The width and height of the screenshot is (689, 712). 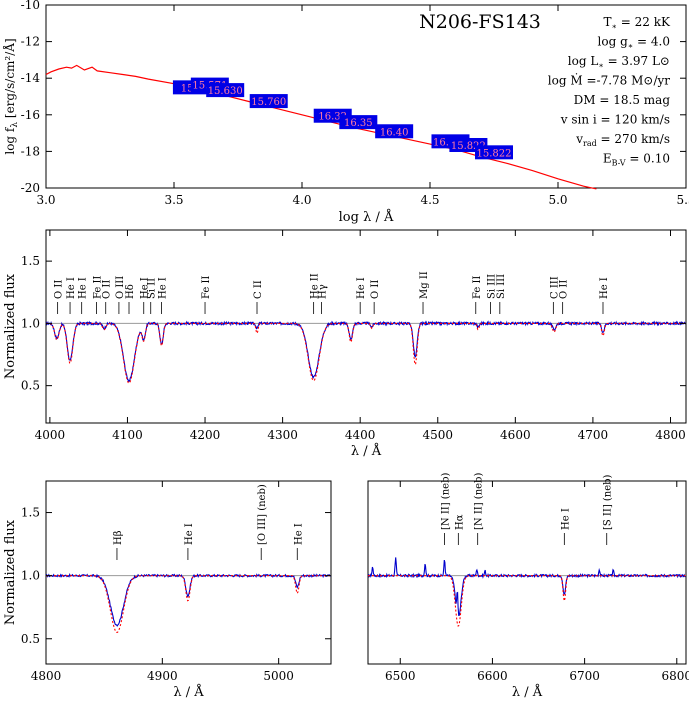 I want to click on hbeta-frame, so click(x=188, y=572).